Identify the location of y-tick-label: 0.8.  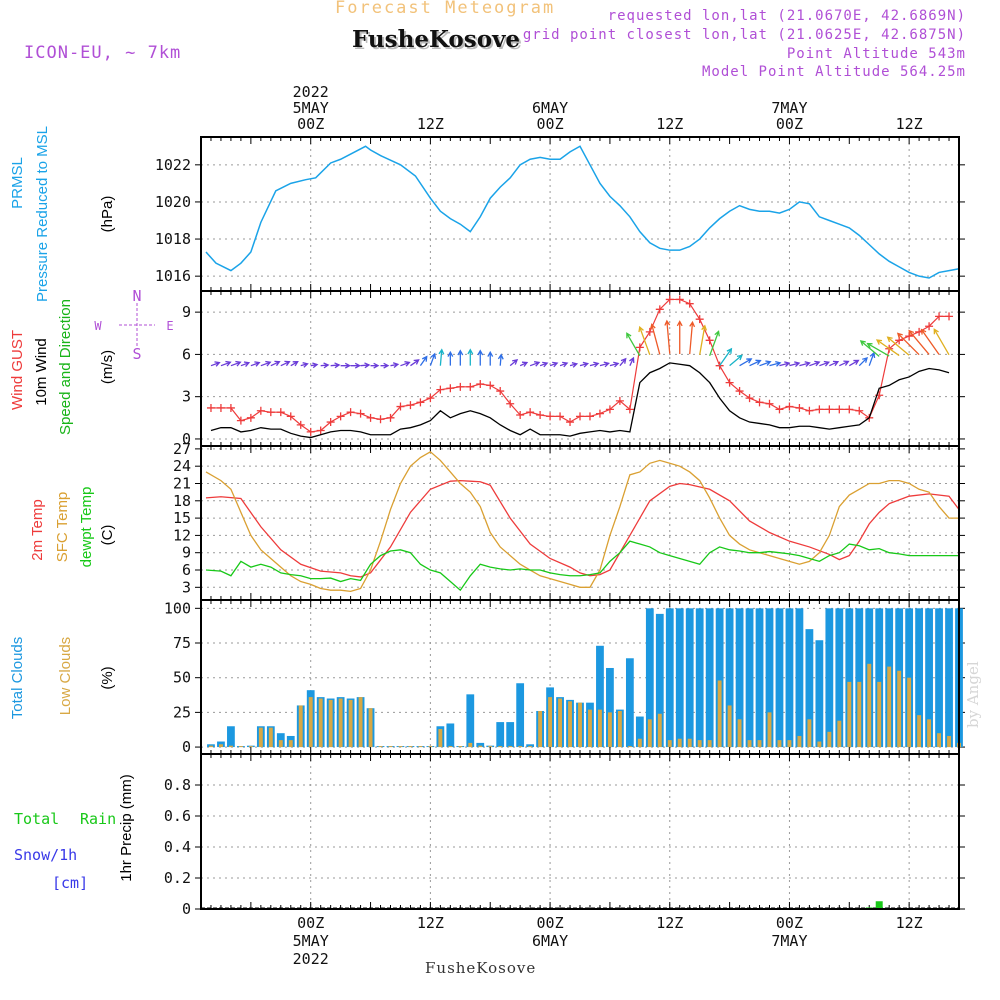
(177, 785).